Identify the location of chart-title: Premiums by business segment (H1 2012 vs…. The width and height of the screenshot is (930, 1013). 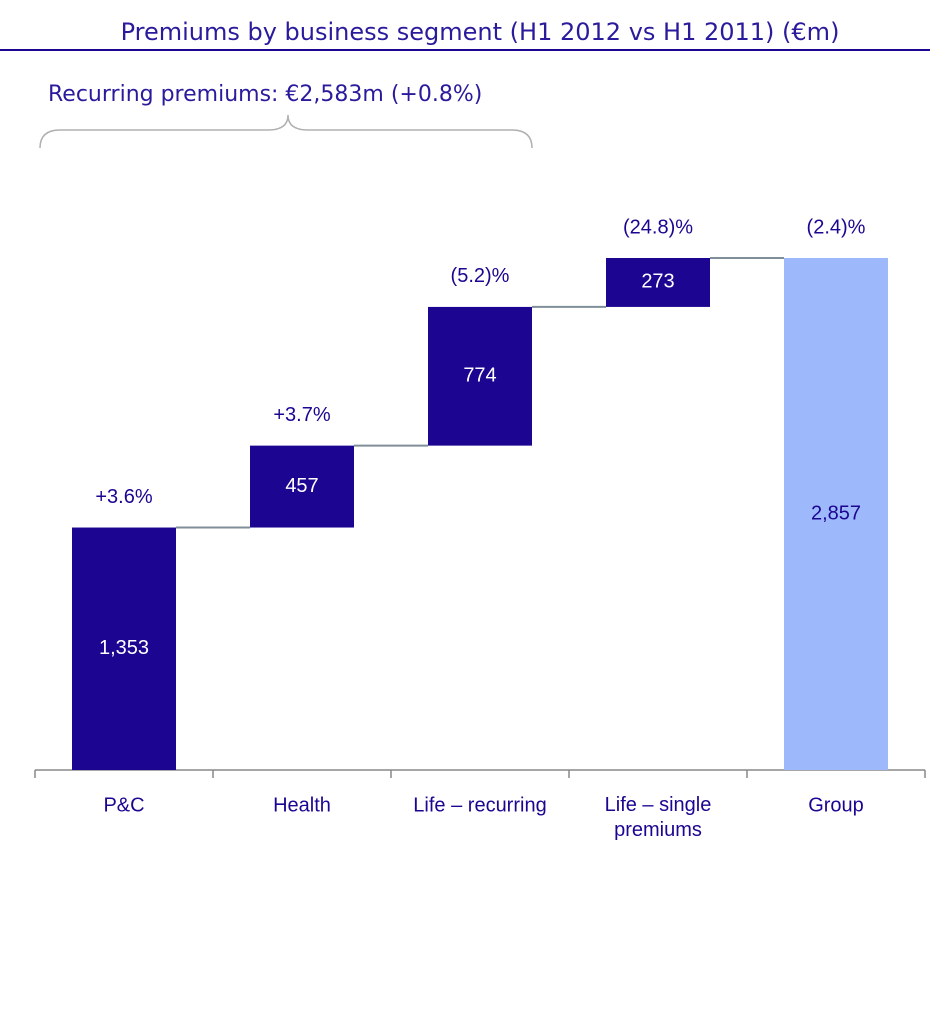
(480, 32).